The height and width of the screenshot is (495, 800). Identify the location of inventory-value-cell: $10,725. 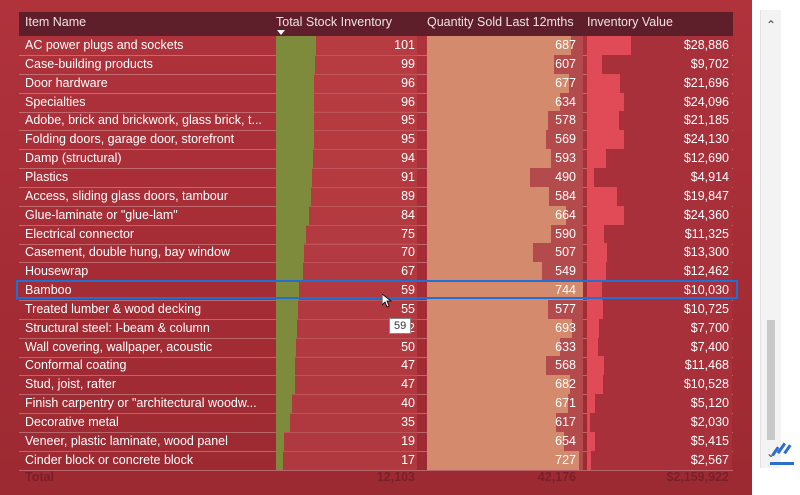
(706, 308).